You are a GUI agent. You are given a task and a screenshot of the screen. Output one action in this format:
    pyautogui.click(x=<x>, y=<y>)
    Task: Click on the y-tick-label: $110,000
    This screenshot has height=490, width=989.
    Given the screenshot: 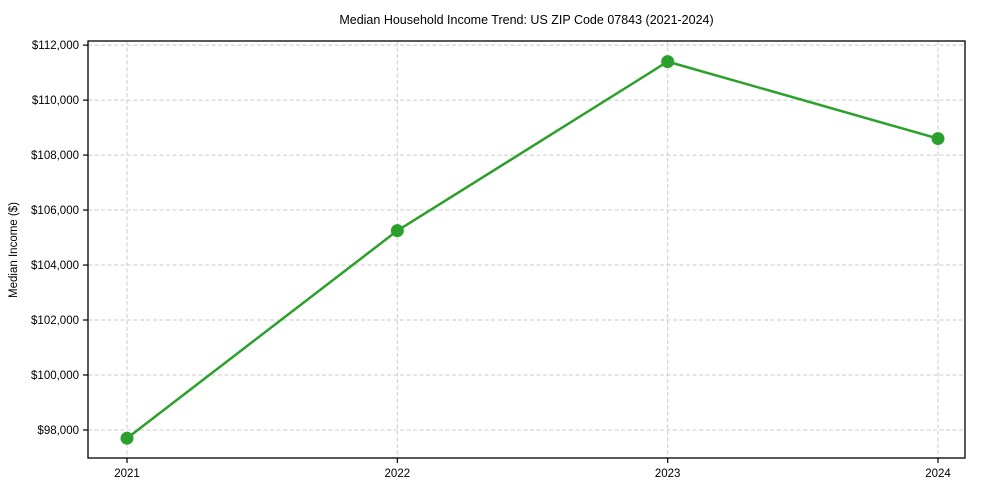 What is the action you would take?
    pyautogui.click(x=55, y=101)
    